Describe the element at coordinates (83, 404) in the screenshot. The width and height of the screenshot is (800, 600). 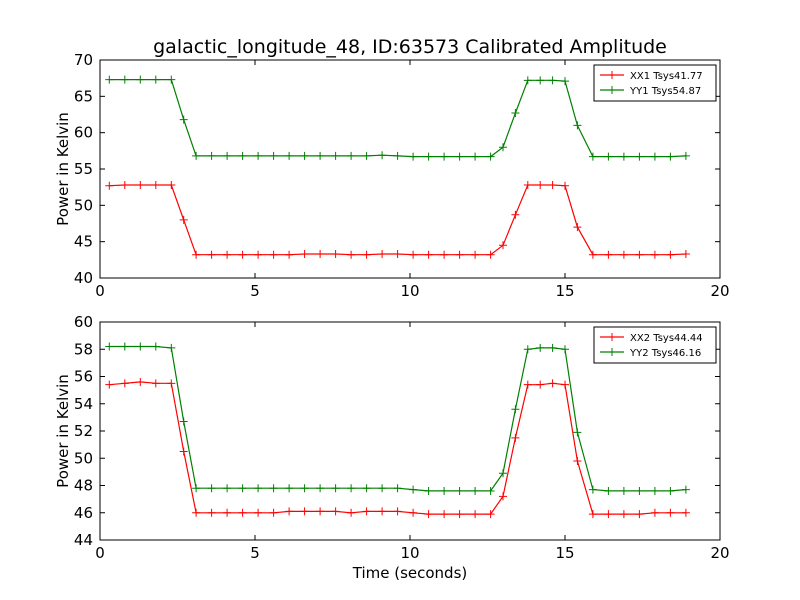
I see `y-tick-label: 54` at that location.